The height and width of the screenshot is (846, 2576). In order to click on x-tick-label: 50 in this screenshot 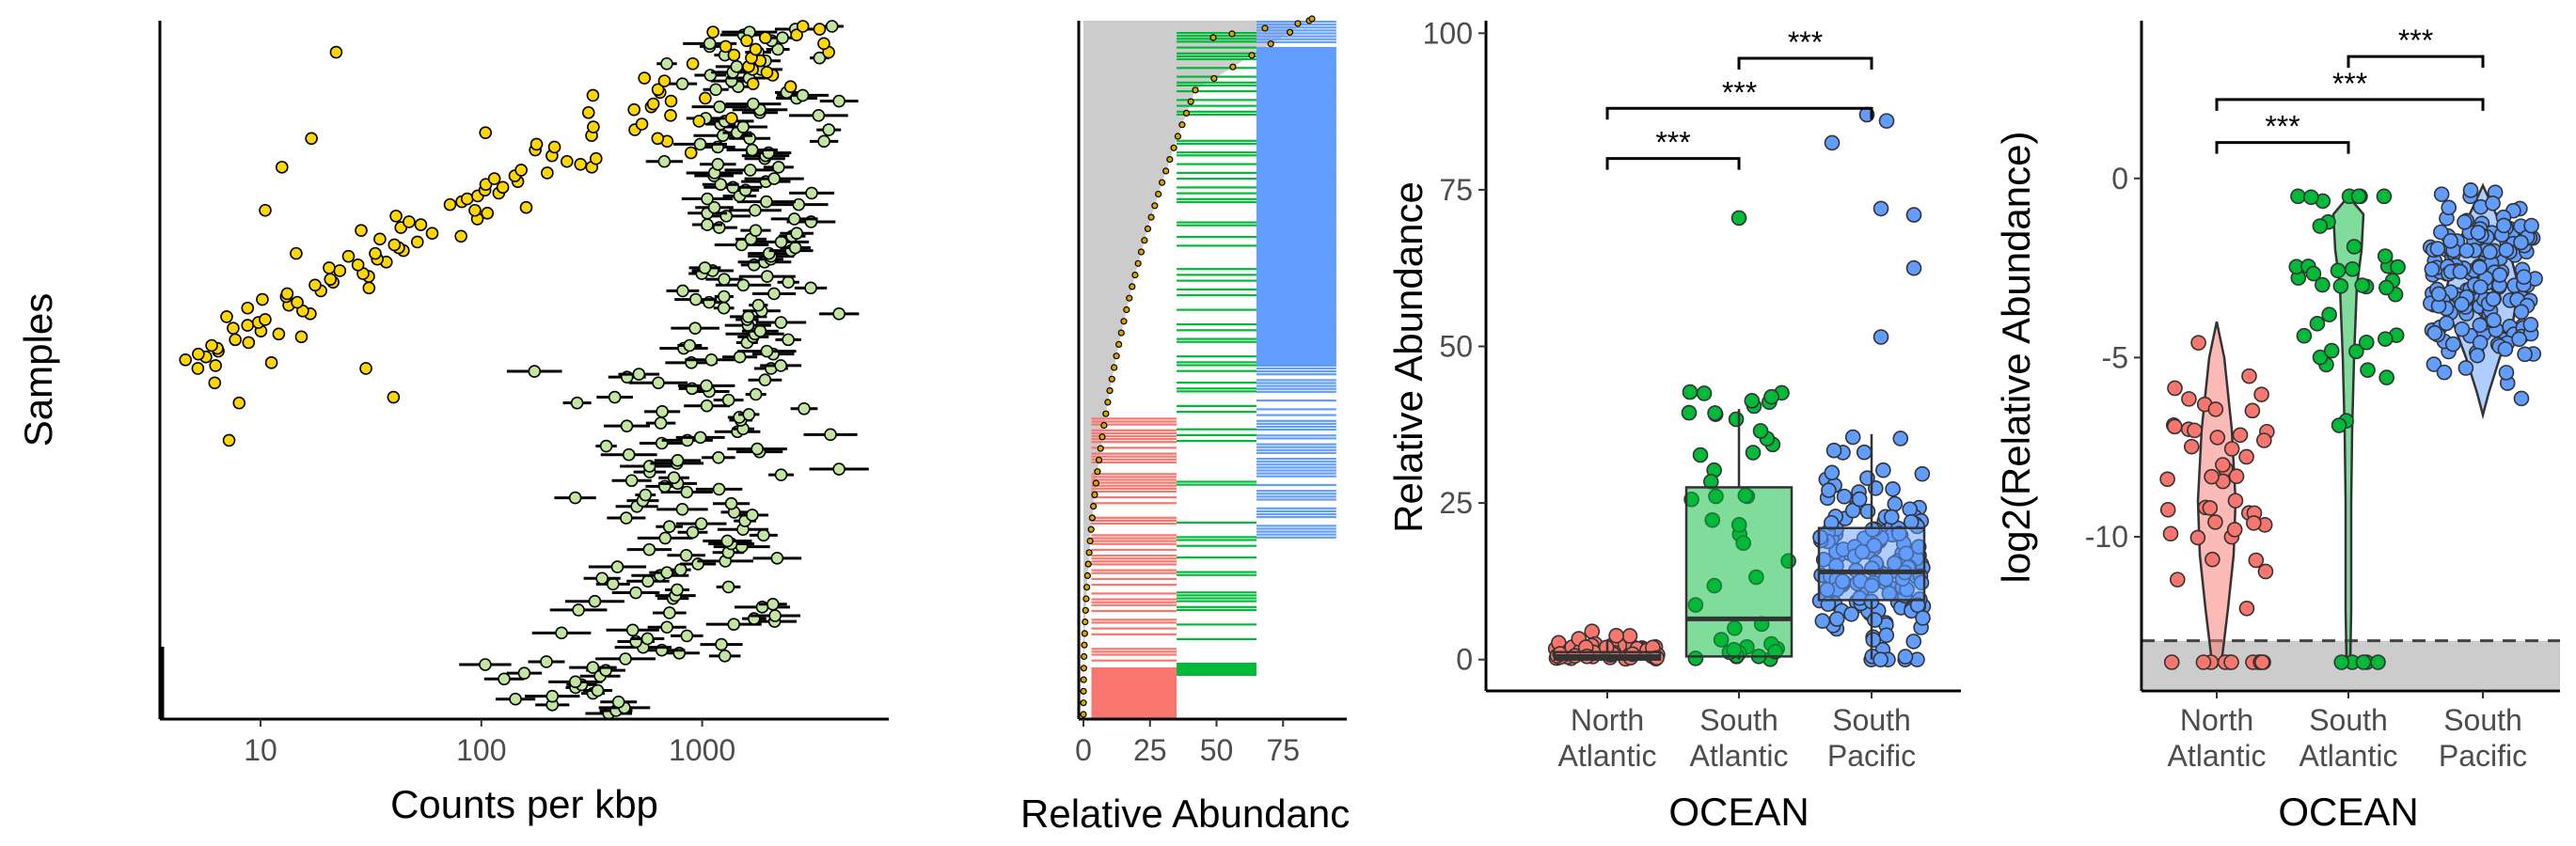, I will do `click(1217, 750)`.